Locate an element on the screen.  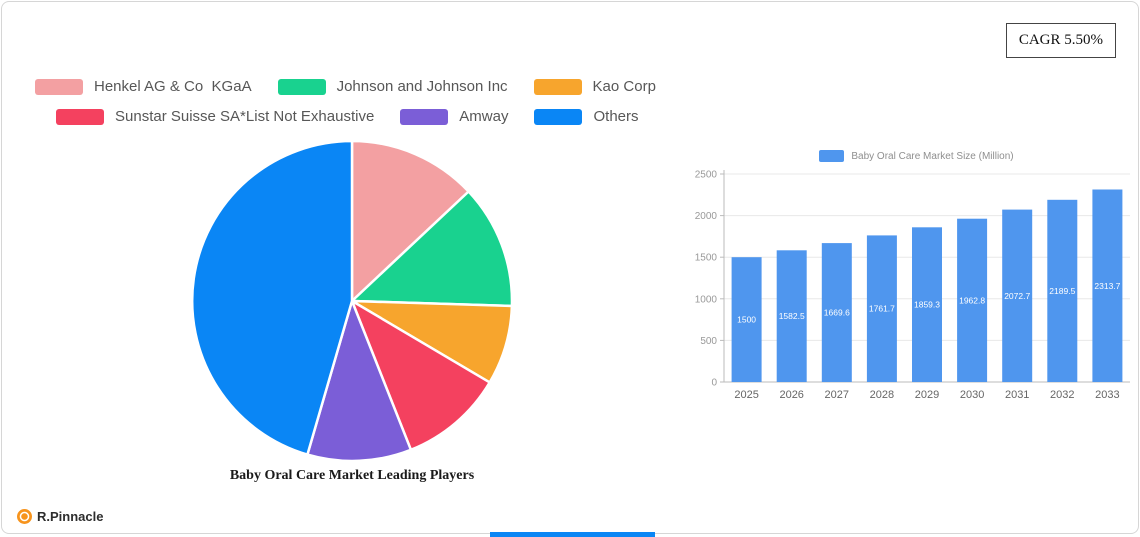
bar-legend: Baby Oral Care Market Size (Million) is located at coordinates (916, 156).